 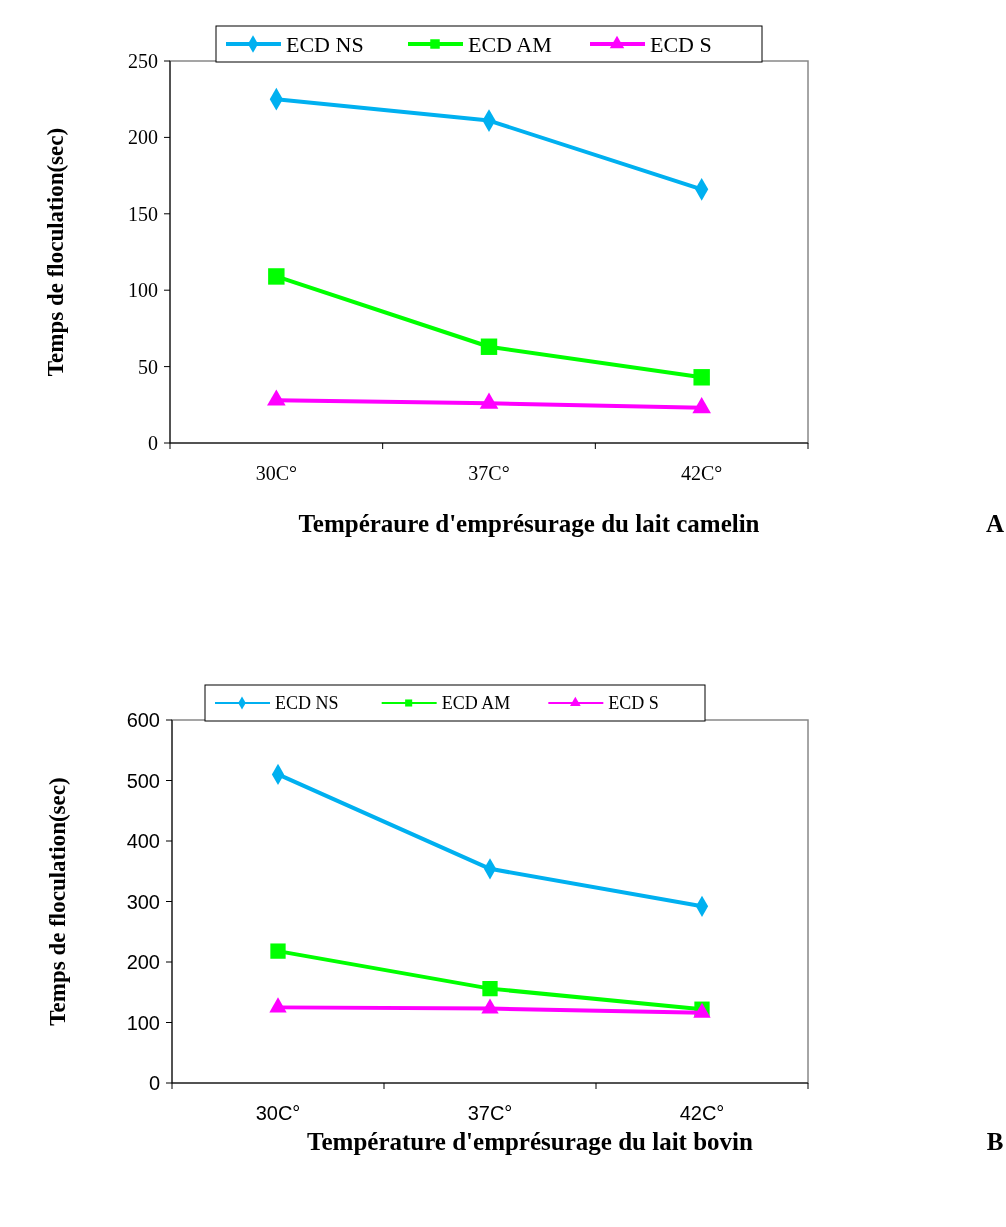 What do you see at coordinates (143, 61) in the screenshot?
I see `y-tick-label: 250` at bounding box center [143, 61].